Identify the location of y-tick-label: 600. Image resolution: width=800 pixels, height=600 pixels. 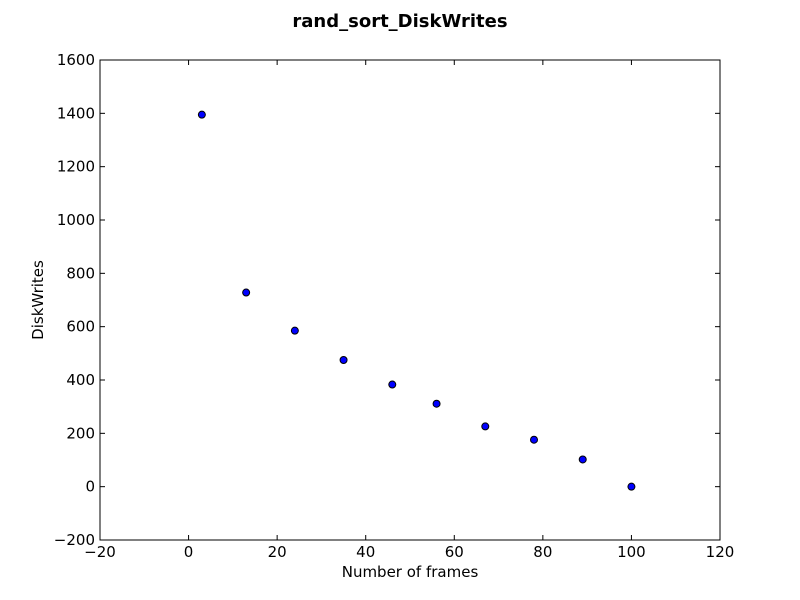
(80, 327).